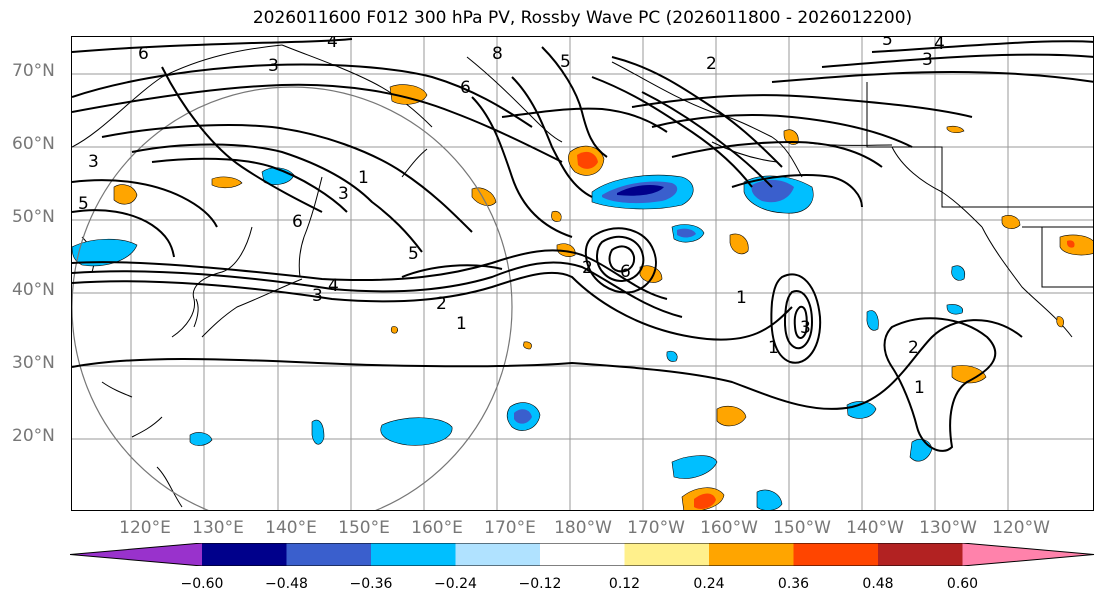 The image size is (1105, 604). I want to click on lon-label-170e: 170°E, so click(510, 528).